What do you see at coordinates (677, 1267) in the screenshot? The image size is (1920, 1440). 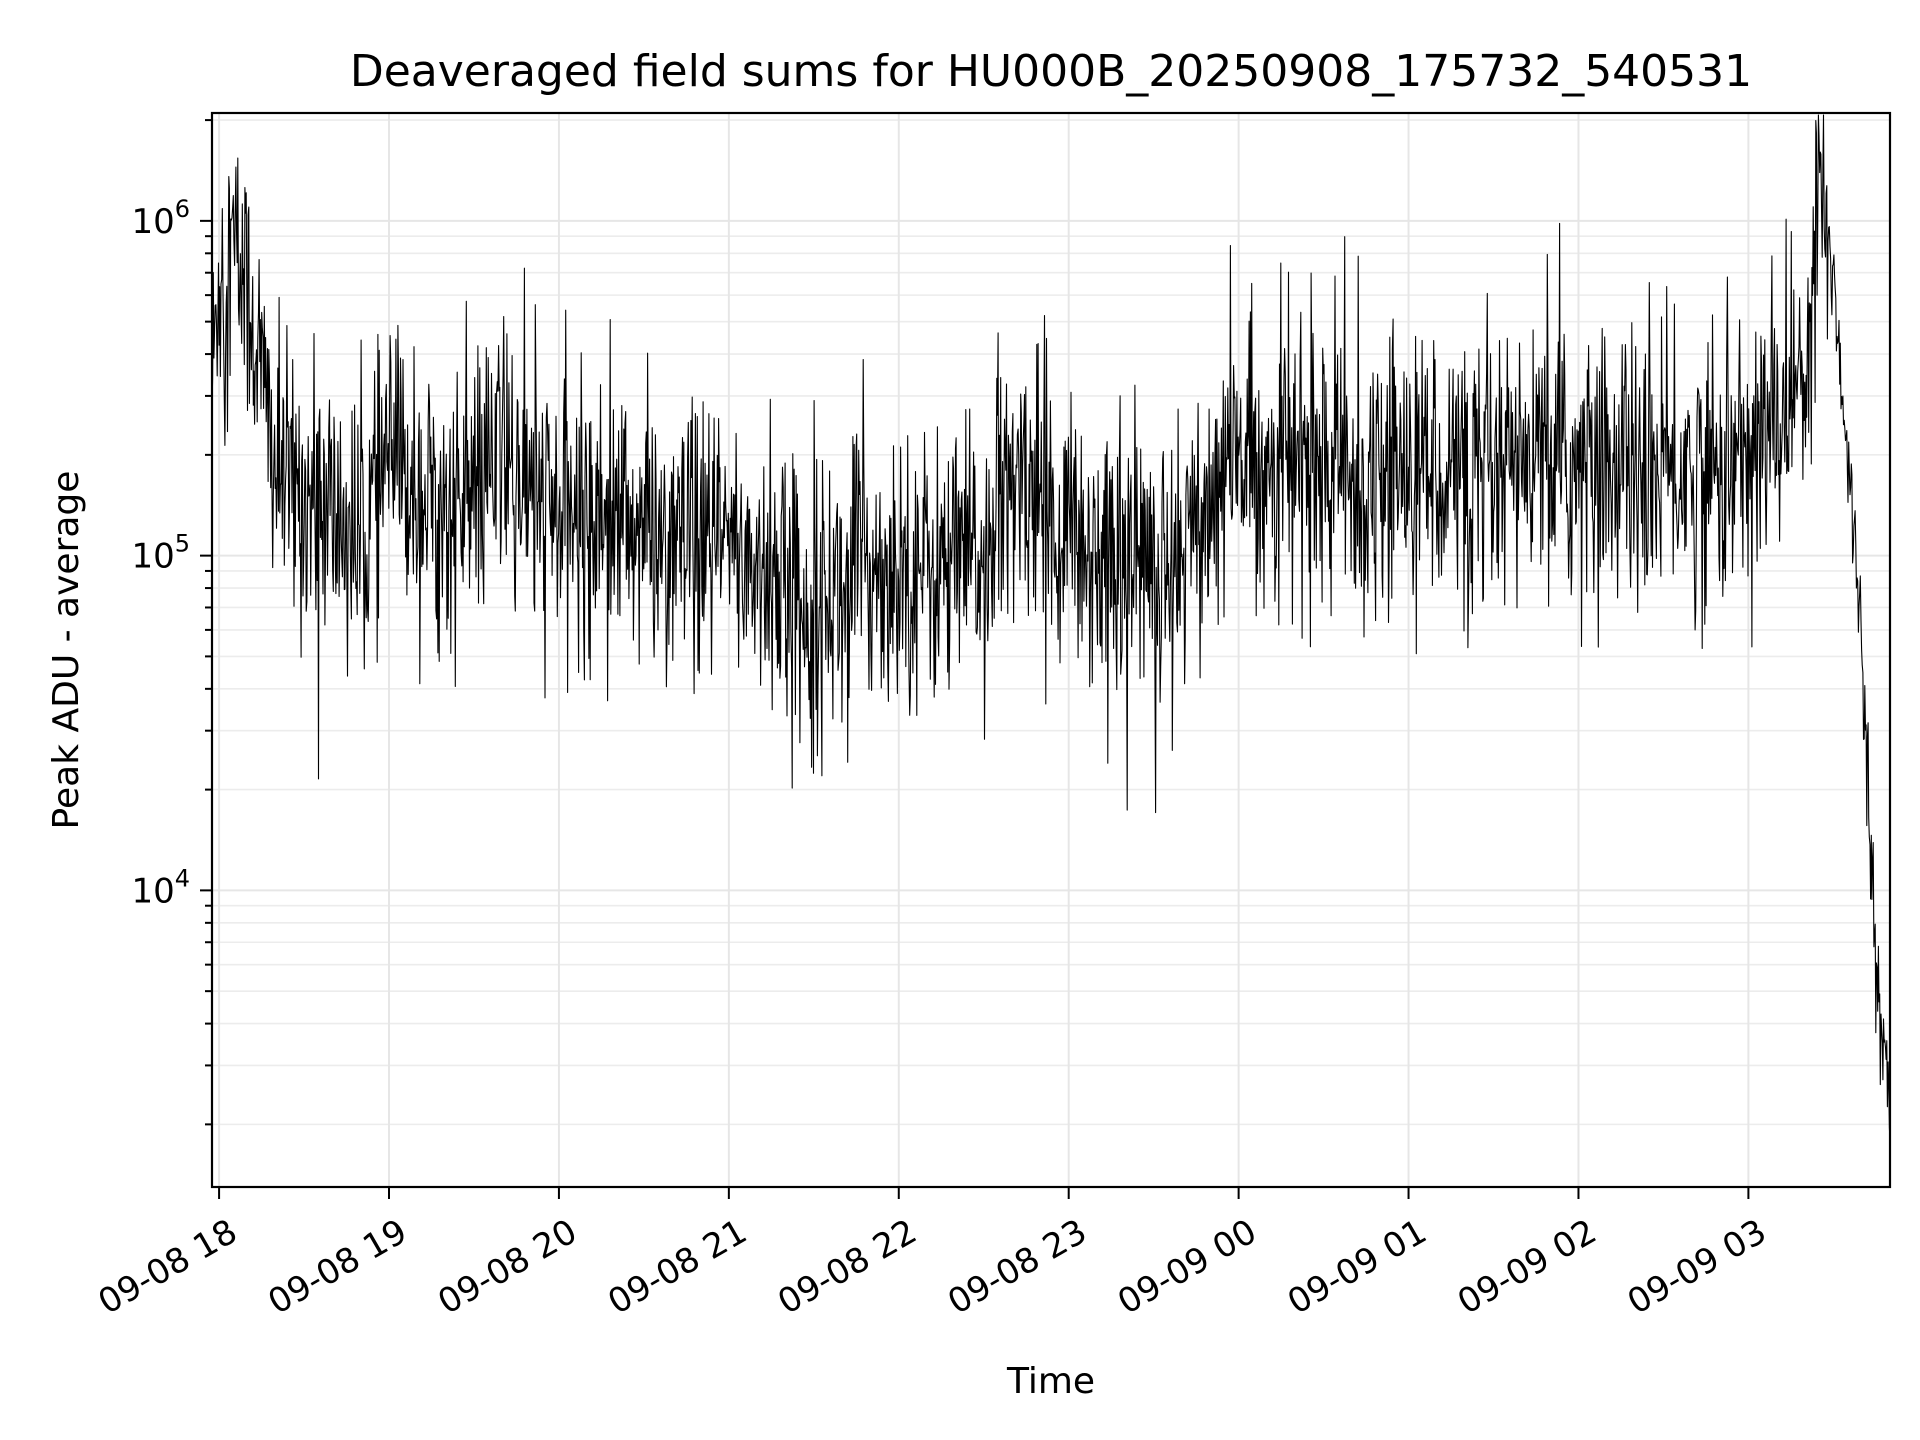 I see `x-tick-label: 09-08 21` at bounding box center [677, 1267].